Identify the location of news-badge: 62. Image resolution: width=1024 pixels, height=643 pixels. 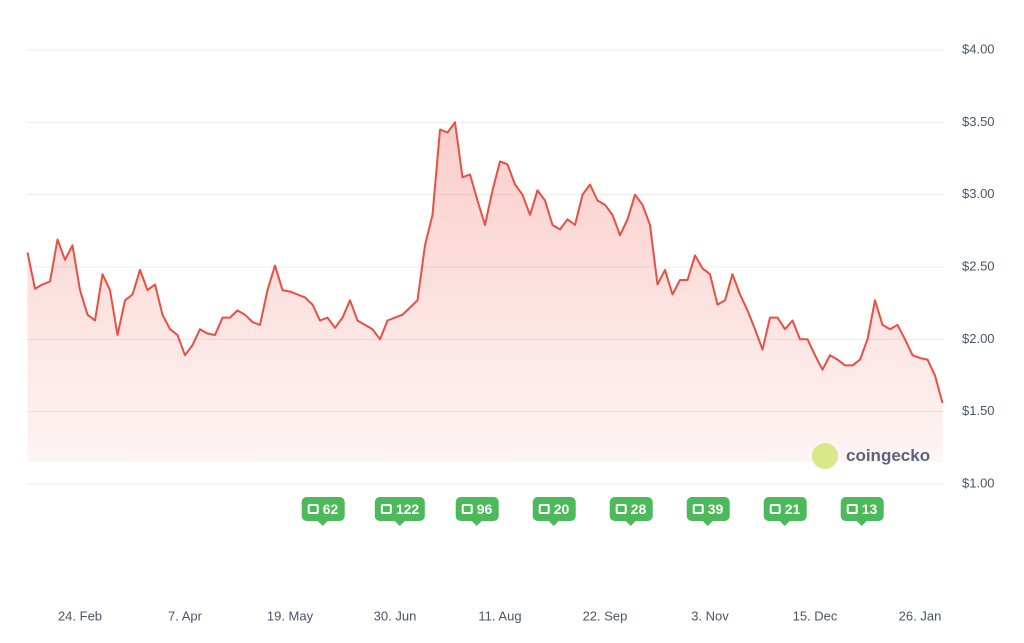
(323, 511).